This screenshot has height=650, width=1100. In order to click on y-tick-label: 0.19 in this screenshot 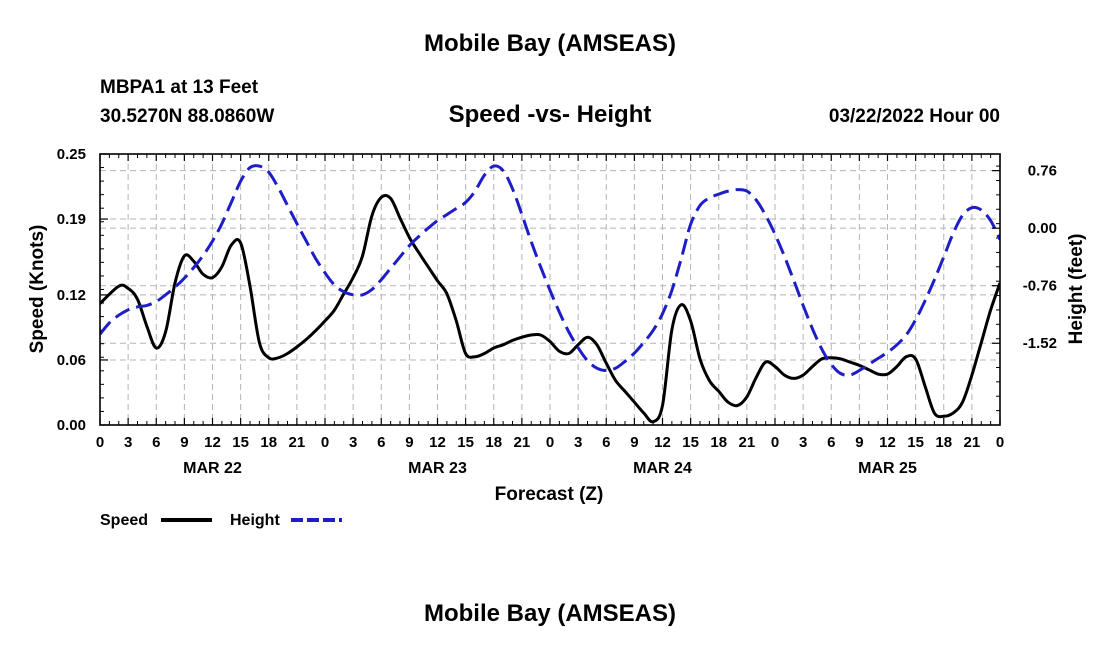, I will do `click(71, 219)`.